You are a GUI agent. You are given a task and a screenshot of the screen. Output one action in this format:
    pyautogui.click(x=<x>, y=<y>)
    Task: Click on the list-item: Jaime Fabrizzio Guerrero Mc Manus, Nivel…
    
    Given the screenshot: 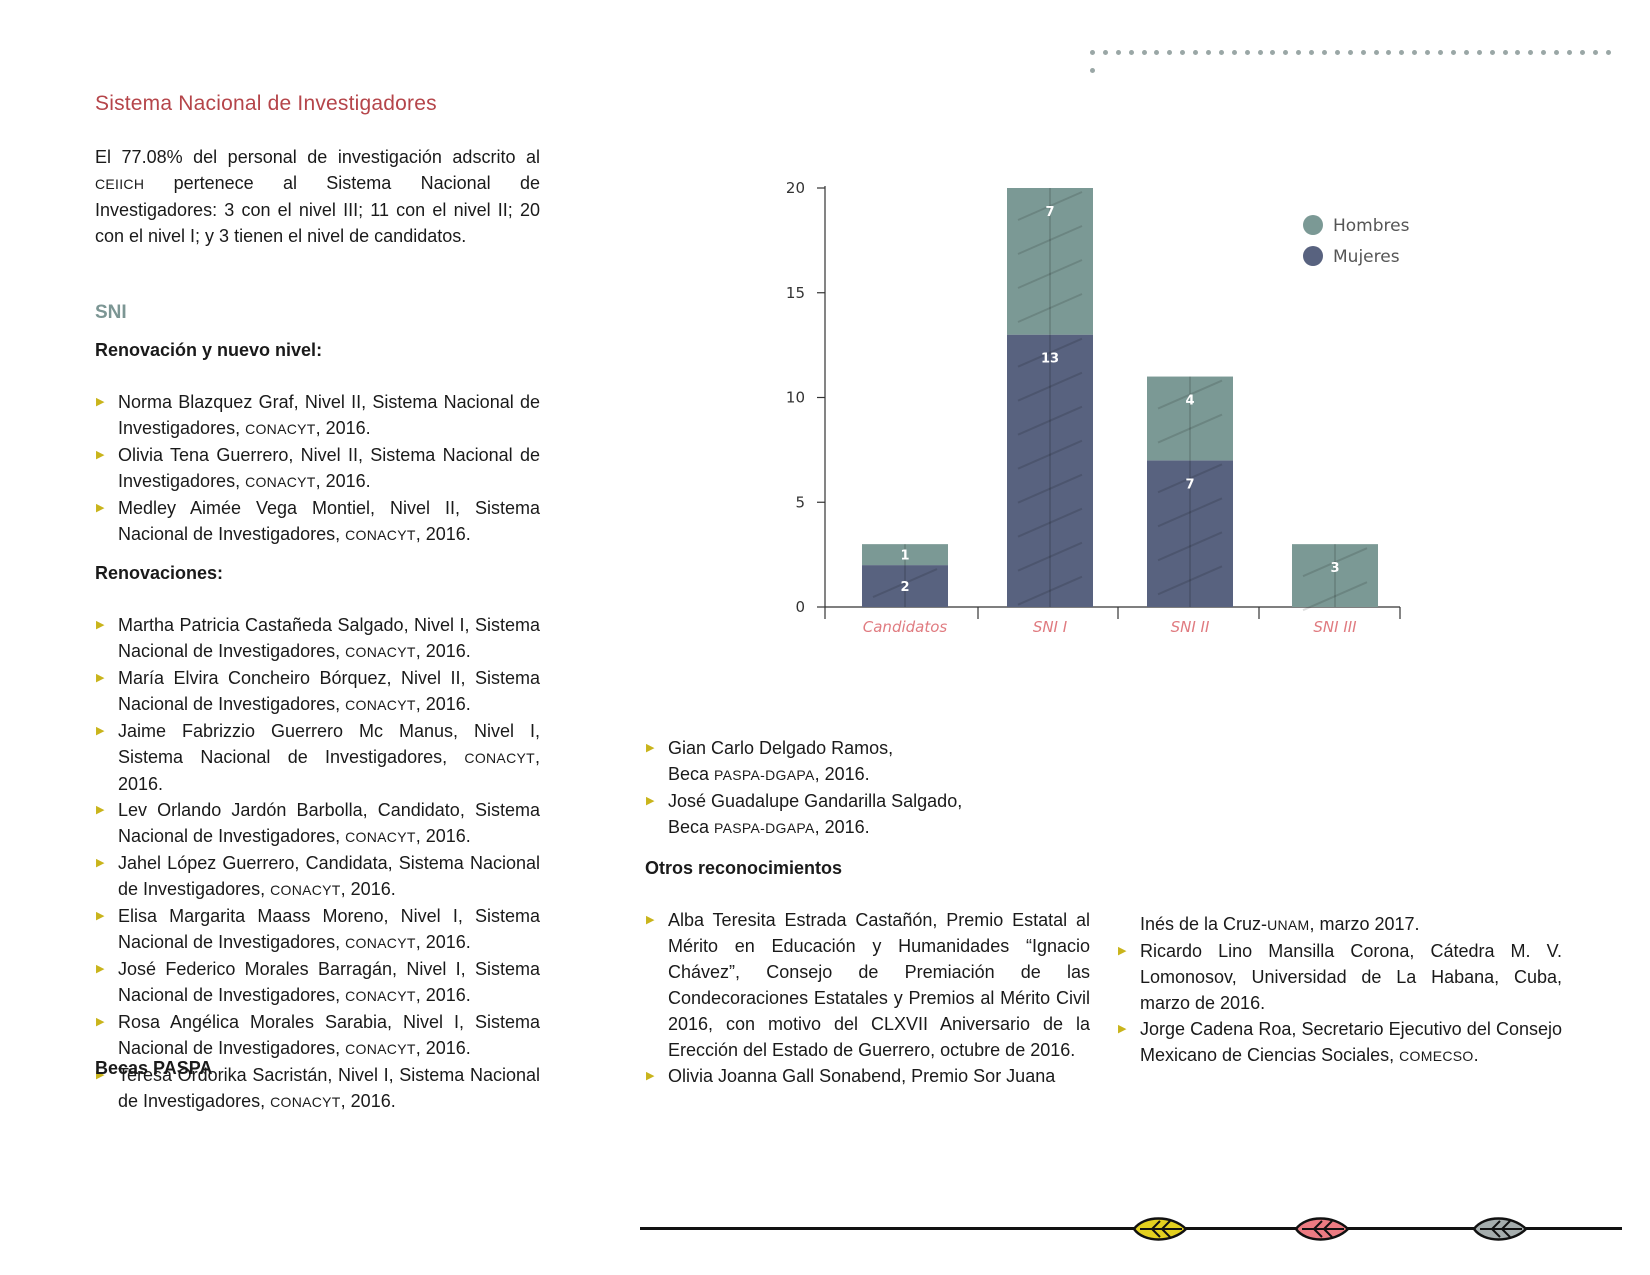 What is the action you would take?
    pyautogui.click(x=317, y=757)
    